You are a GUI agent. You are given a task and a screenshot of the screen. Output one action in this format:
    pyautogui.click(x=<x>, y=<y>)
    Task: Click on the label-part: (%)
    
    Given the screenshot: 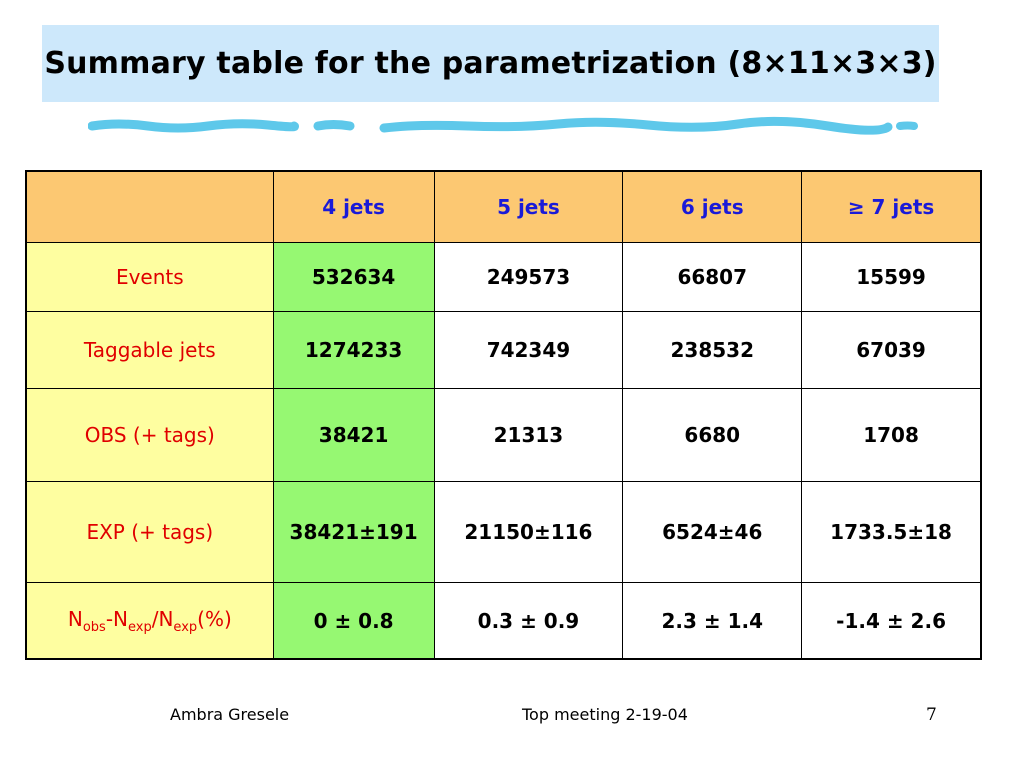 What is the action you would take?
    pyautogui.click(x=214, y=618)
    